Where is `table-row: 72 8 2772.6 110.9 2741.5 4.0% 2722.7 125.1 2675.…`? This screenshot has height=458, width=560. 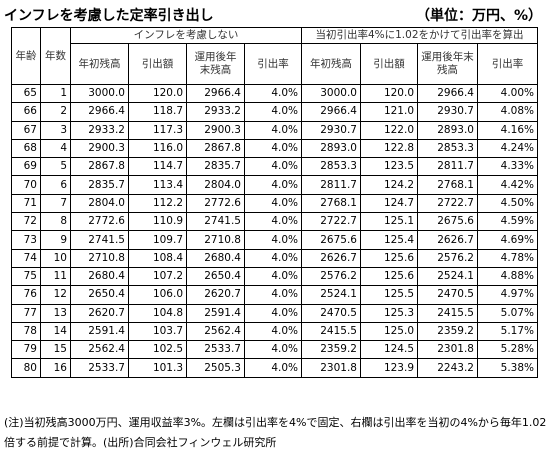
table-row: 72 8 2772.6 110.9 2741.5 4.0% 2722.7 125.1 2675.… is located at coordinates (274, 222).